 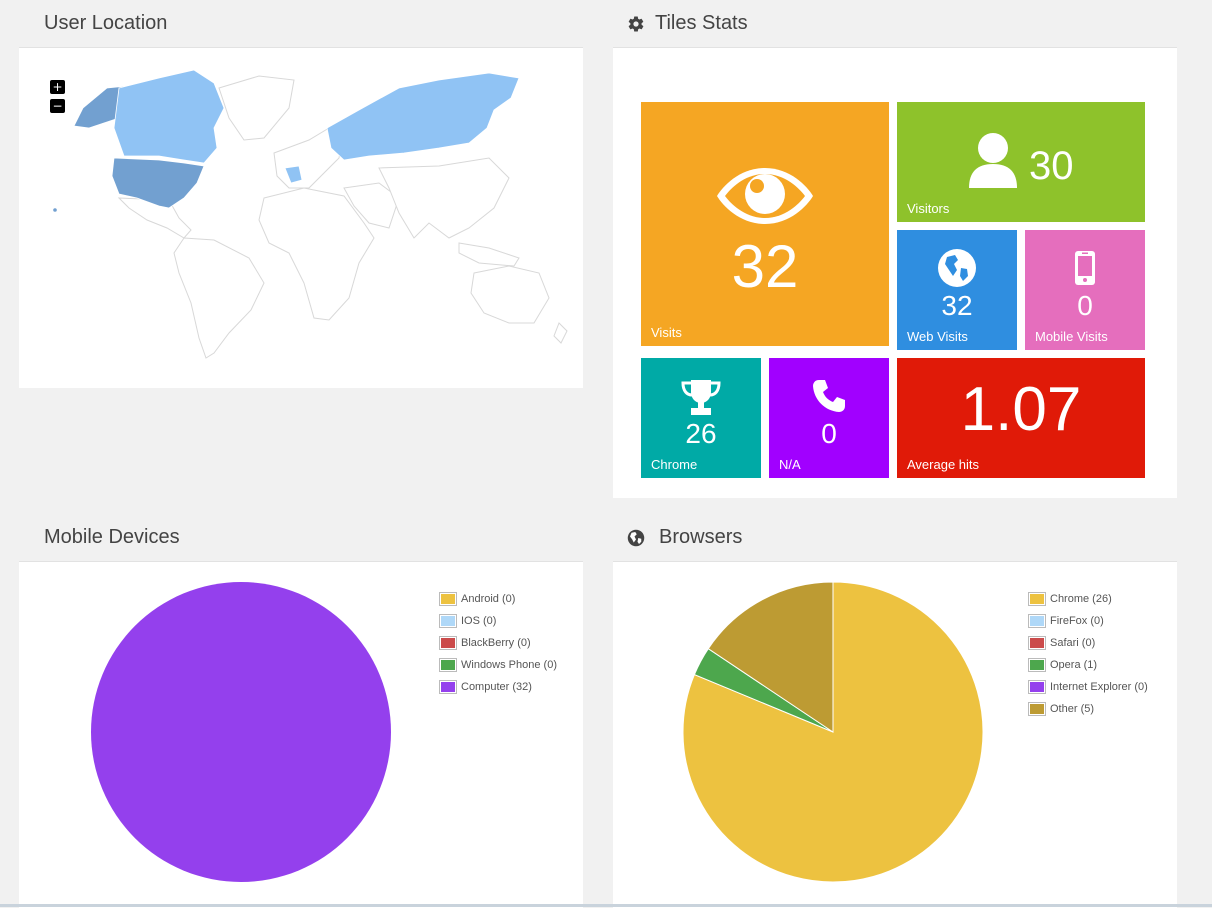 I want to click on legend-item-windows-phone: Windows Phone (0), so click(x=498, y=665).